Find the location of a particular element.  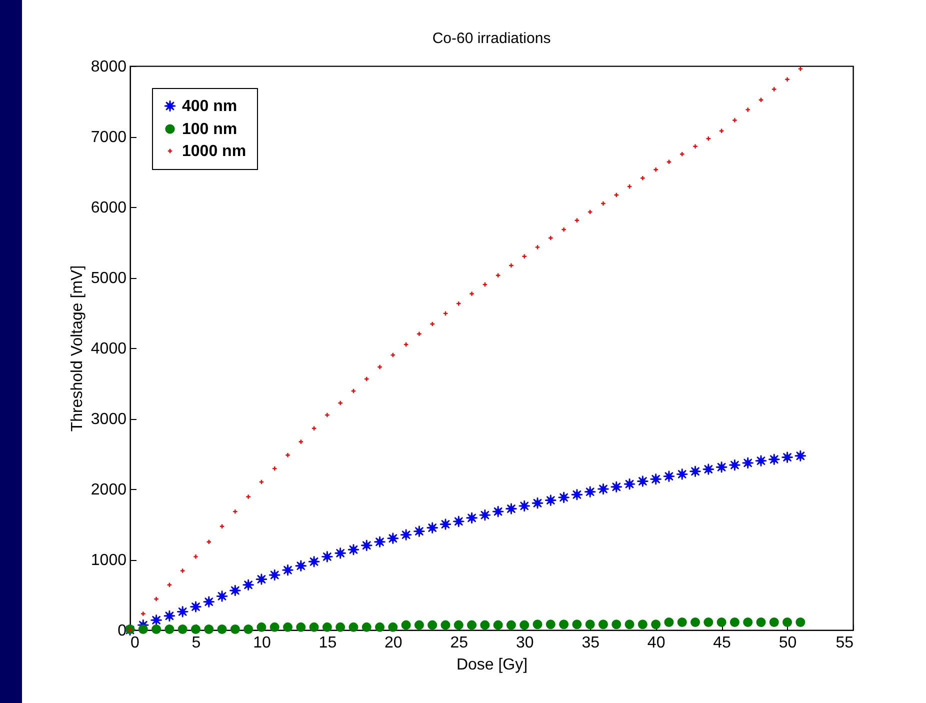

x-axis-title: Dose [Gy] is located at coordinates (492, 665).